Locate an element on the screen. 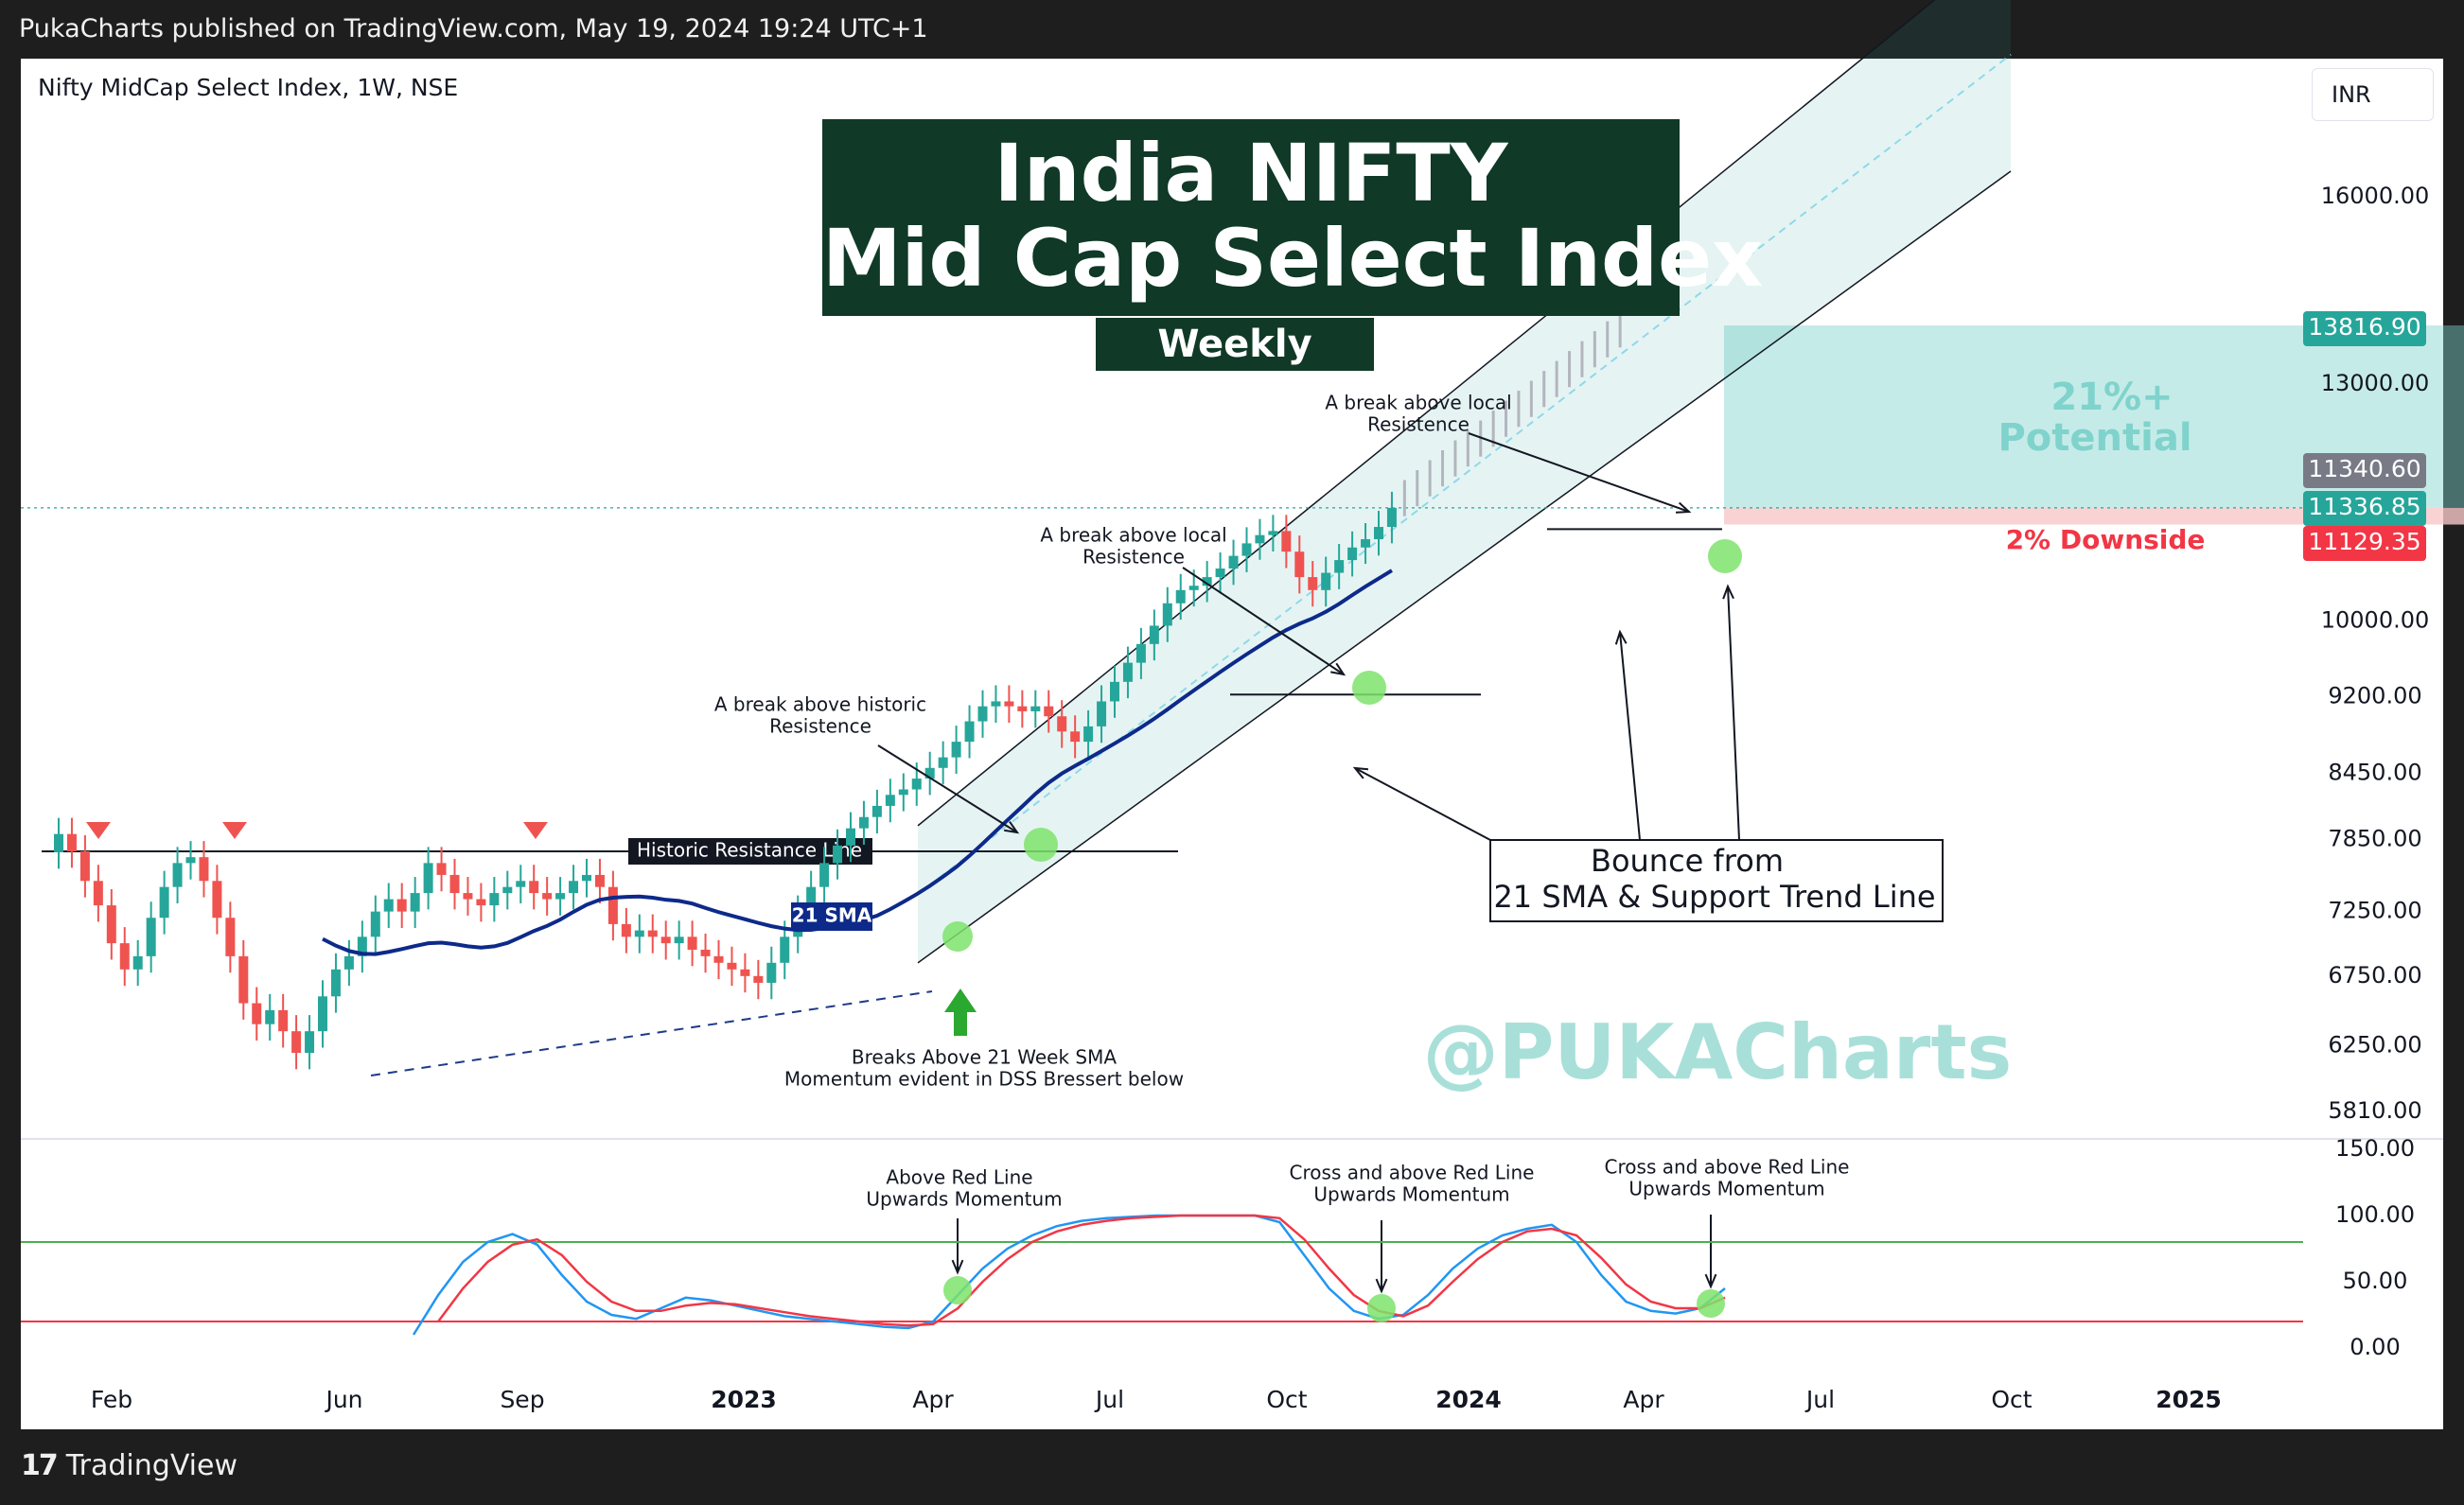  note-break-local-mid-2: Resistence is located at coordinates (1134, 557).